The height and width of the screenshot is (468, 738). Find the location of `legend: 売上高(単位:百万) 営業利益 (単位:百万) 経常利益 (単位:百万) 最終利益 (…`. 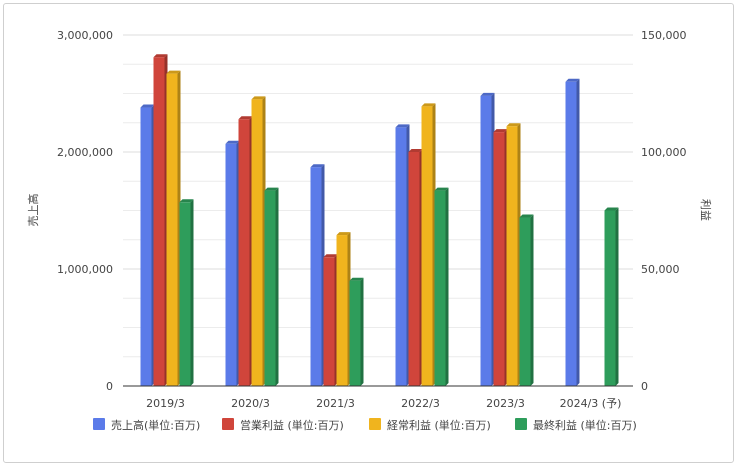

legend: 売上高(単位:百万) 営業利益 (単位:百万) 経常利益 (単位:百万) 最終利益 (… is located at coordinates (365, 425).